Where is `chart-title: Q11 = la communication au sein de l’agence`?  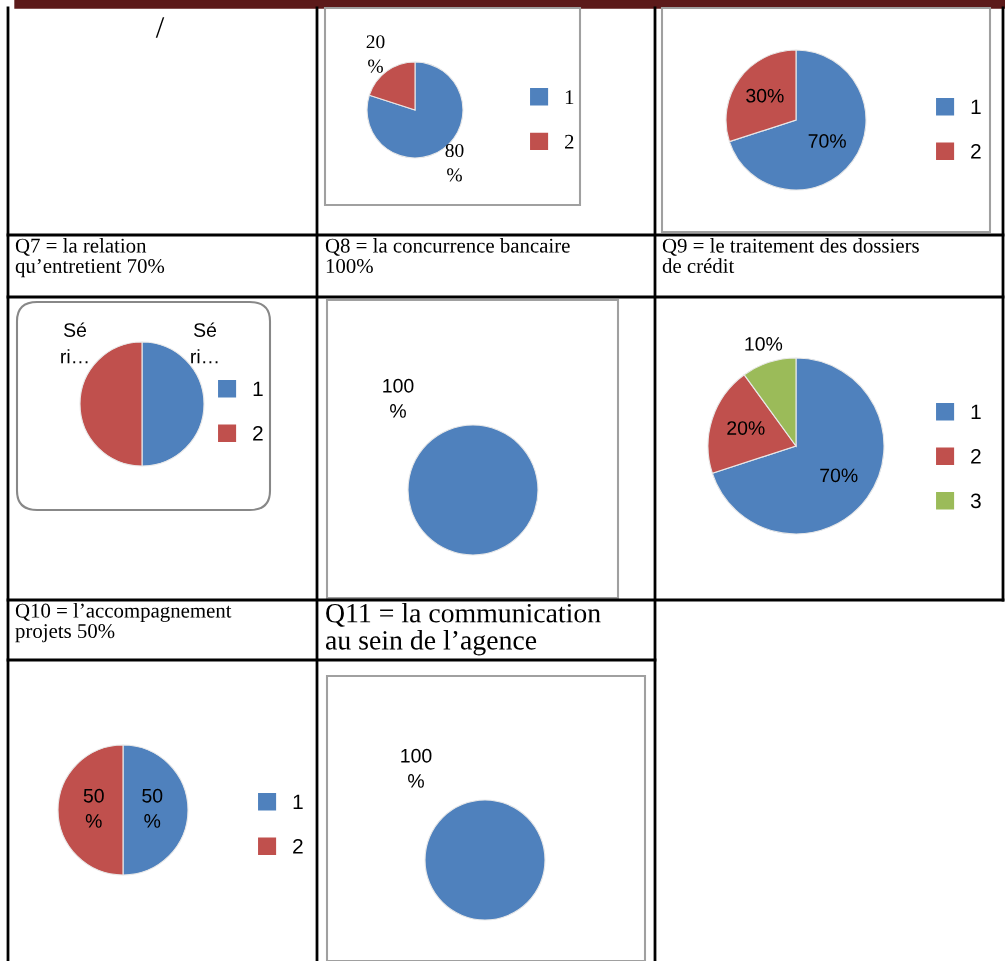
chart-title: Q11 = la communication au sein de l’agence is located at coordinates (463, 629).